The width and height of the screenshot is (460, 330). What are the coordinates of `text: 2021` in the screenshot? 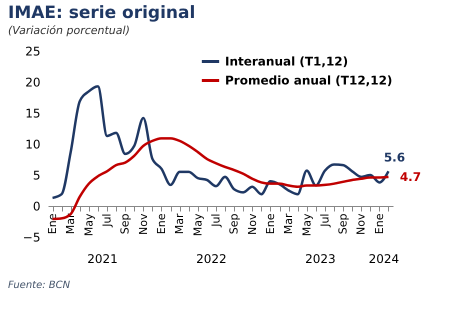 It's located at (102, 259).